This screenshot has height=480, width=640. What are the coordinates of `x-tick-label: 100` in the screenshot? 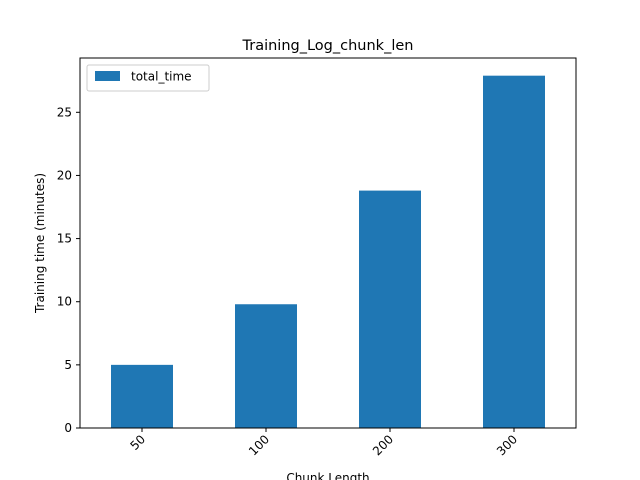 It's located at (259, 445).